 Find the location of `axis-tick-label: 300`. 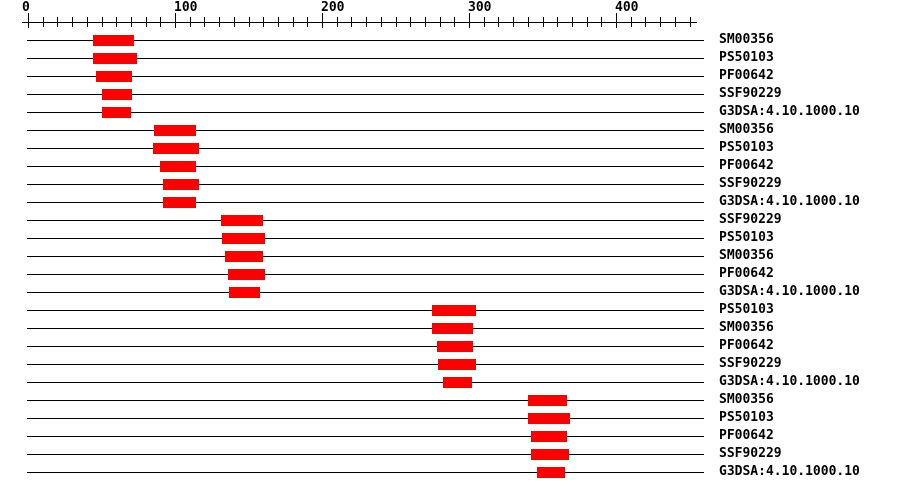

axis-tick-label: 300 is located at coordinates (480, 7).